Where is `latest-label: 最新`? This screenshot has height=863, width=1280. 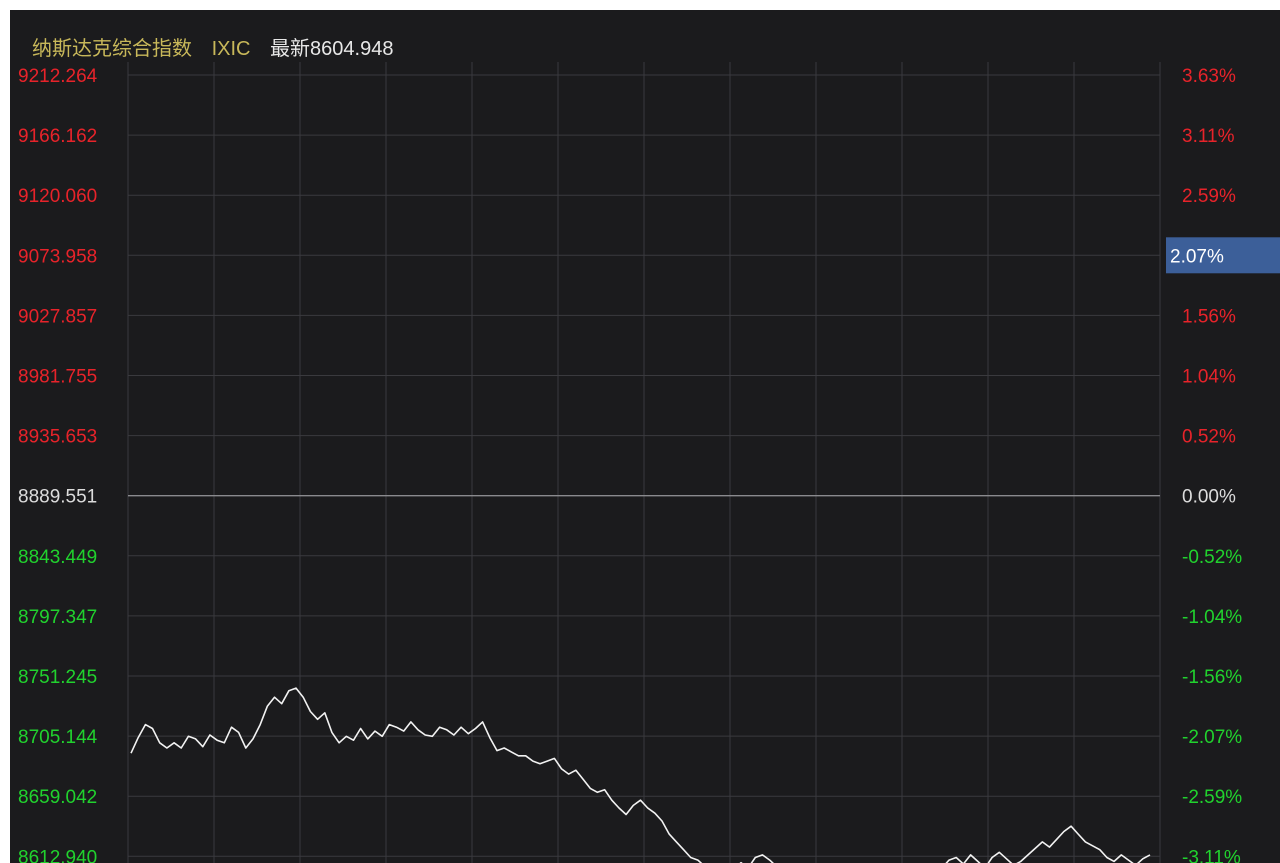
latest-label: 最新 is located at coordinates (290, 49).